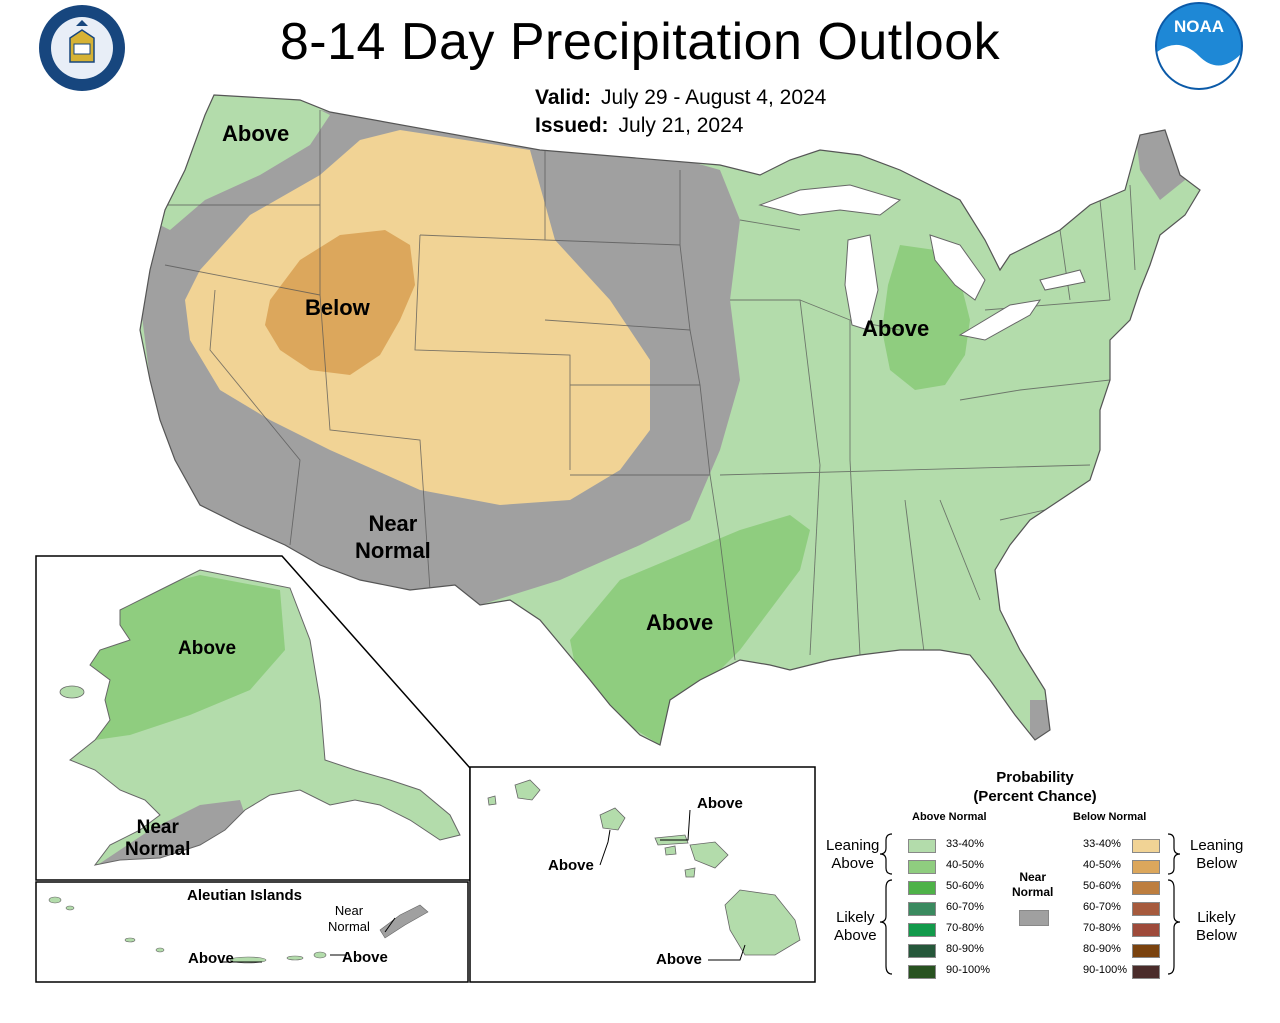 The height and width of the screenshot is (1023, 1280). What do you see at coordinates (1199, 26) in the screenshot?
I see `noaa-text: NOAA` at bounding box center [1199, 26].